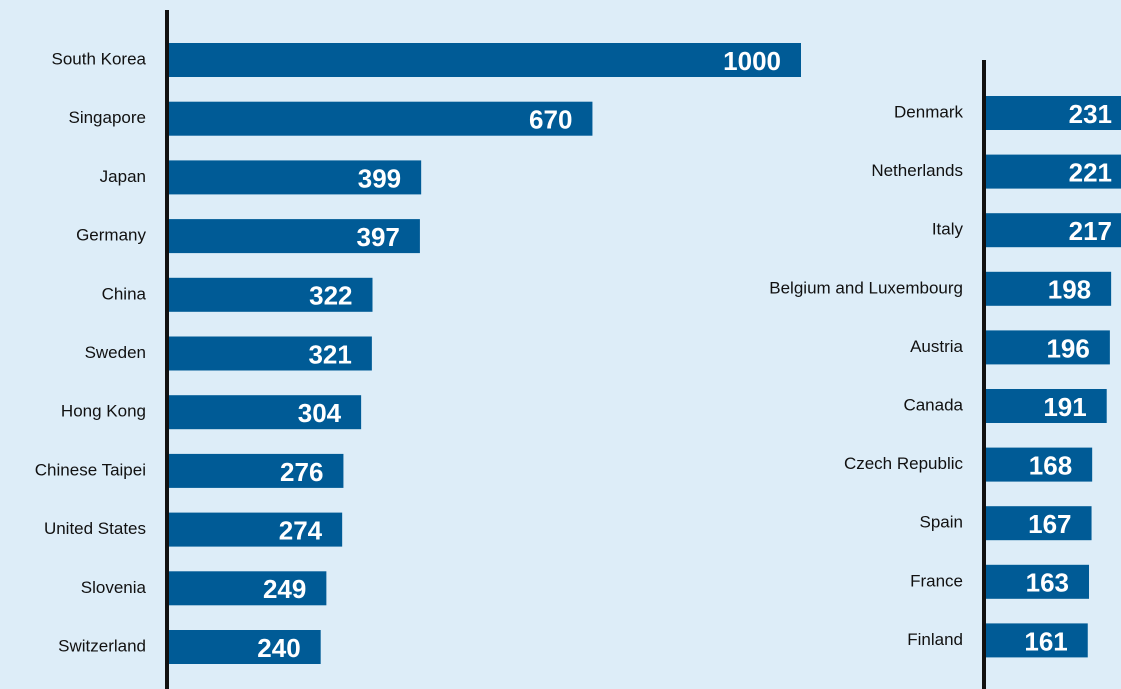 This screenshot has height=689, width=1121. Describe the element at coordinates (936, 580) in the screenshot. I see `category-label: France` at that location.